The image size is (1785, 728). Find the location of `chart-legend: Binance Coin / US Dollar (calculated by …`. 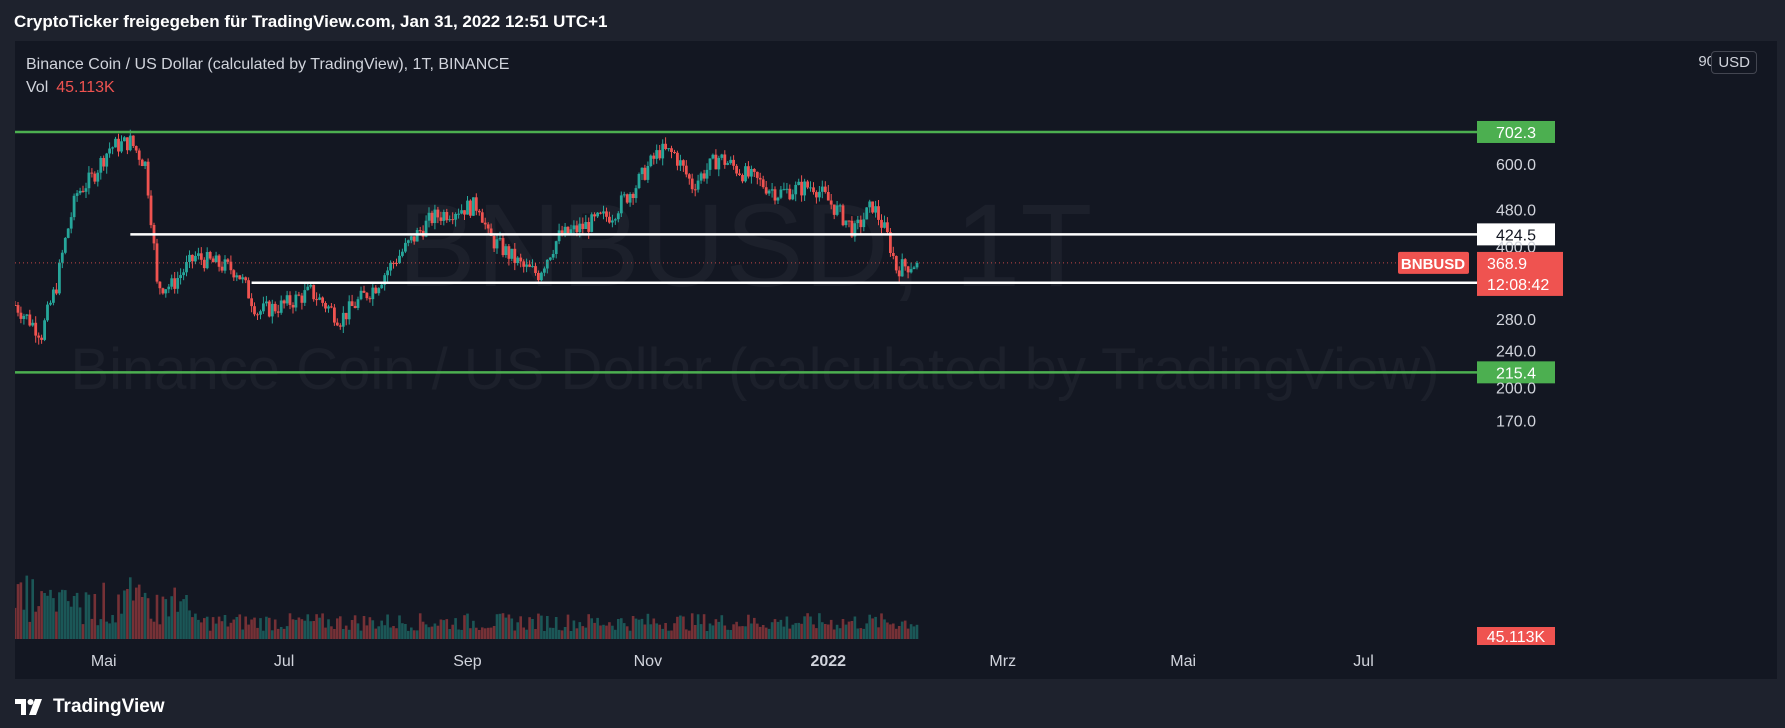

chart-legend: Binance Coin / US Dollar (calculated by … is located at coordinates (267, 76).